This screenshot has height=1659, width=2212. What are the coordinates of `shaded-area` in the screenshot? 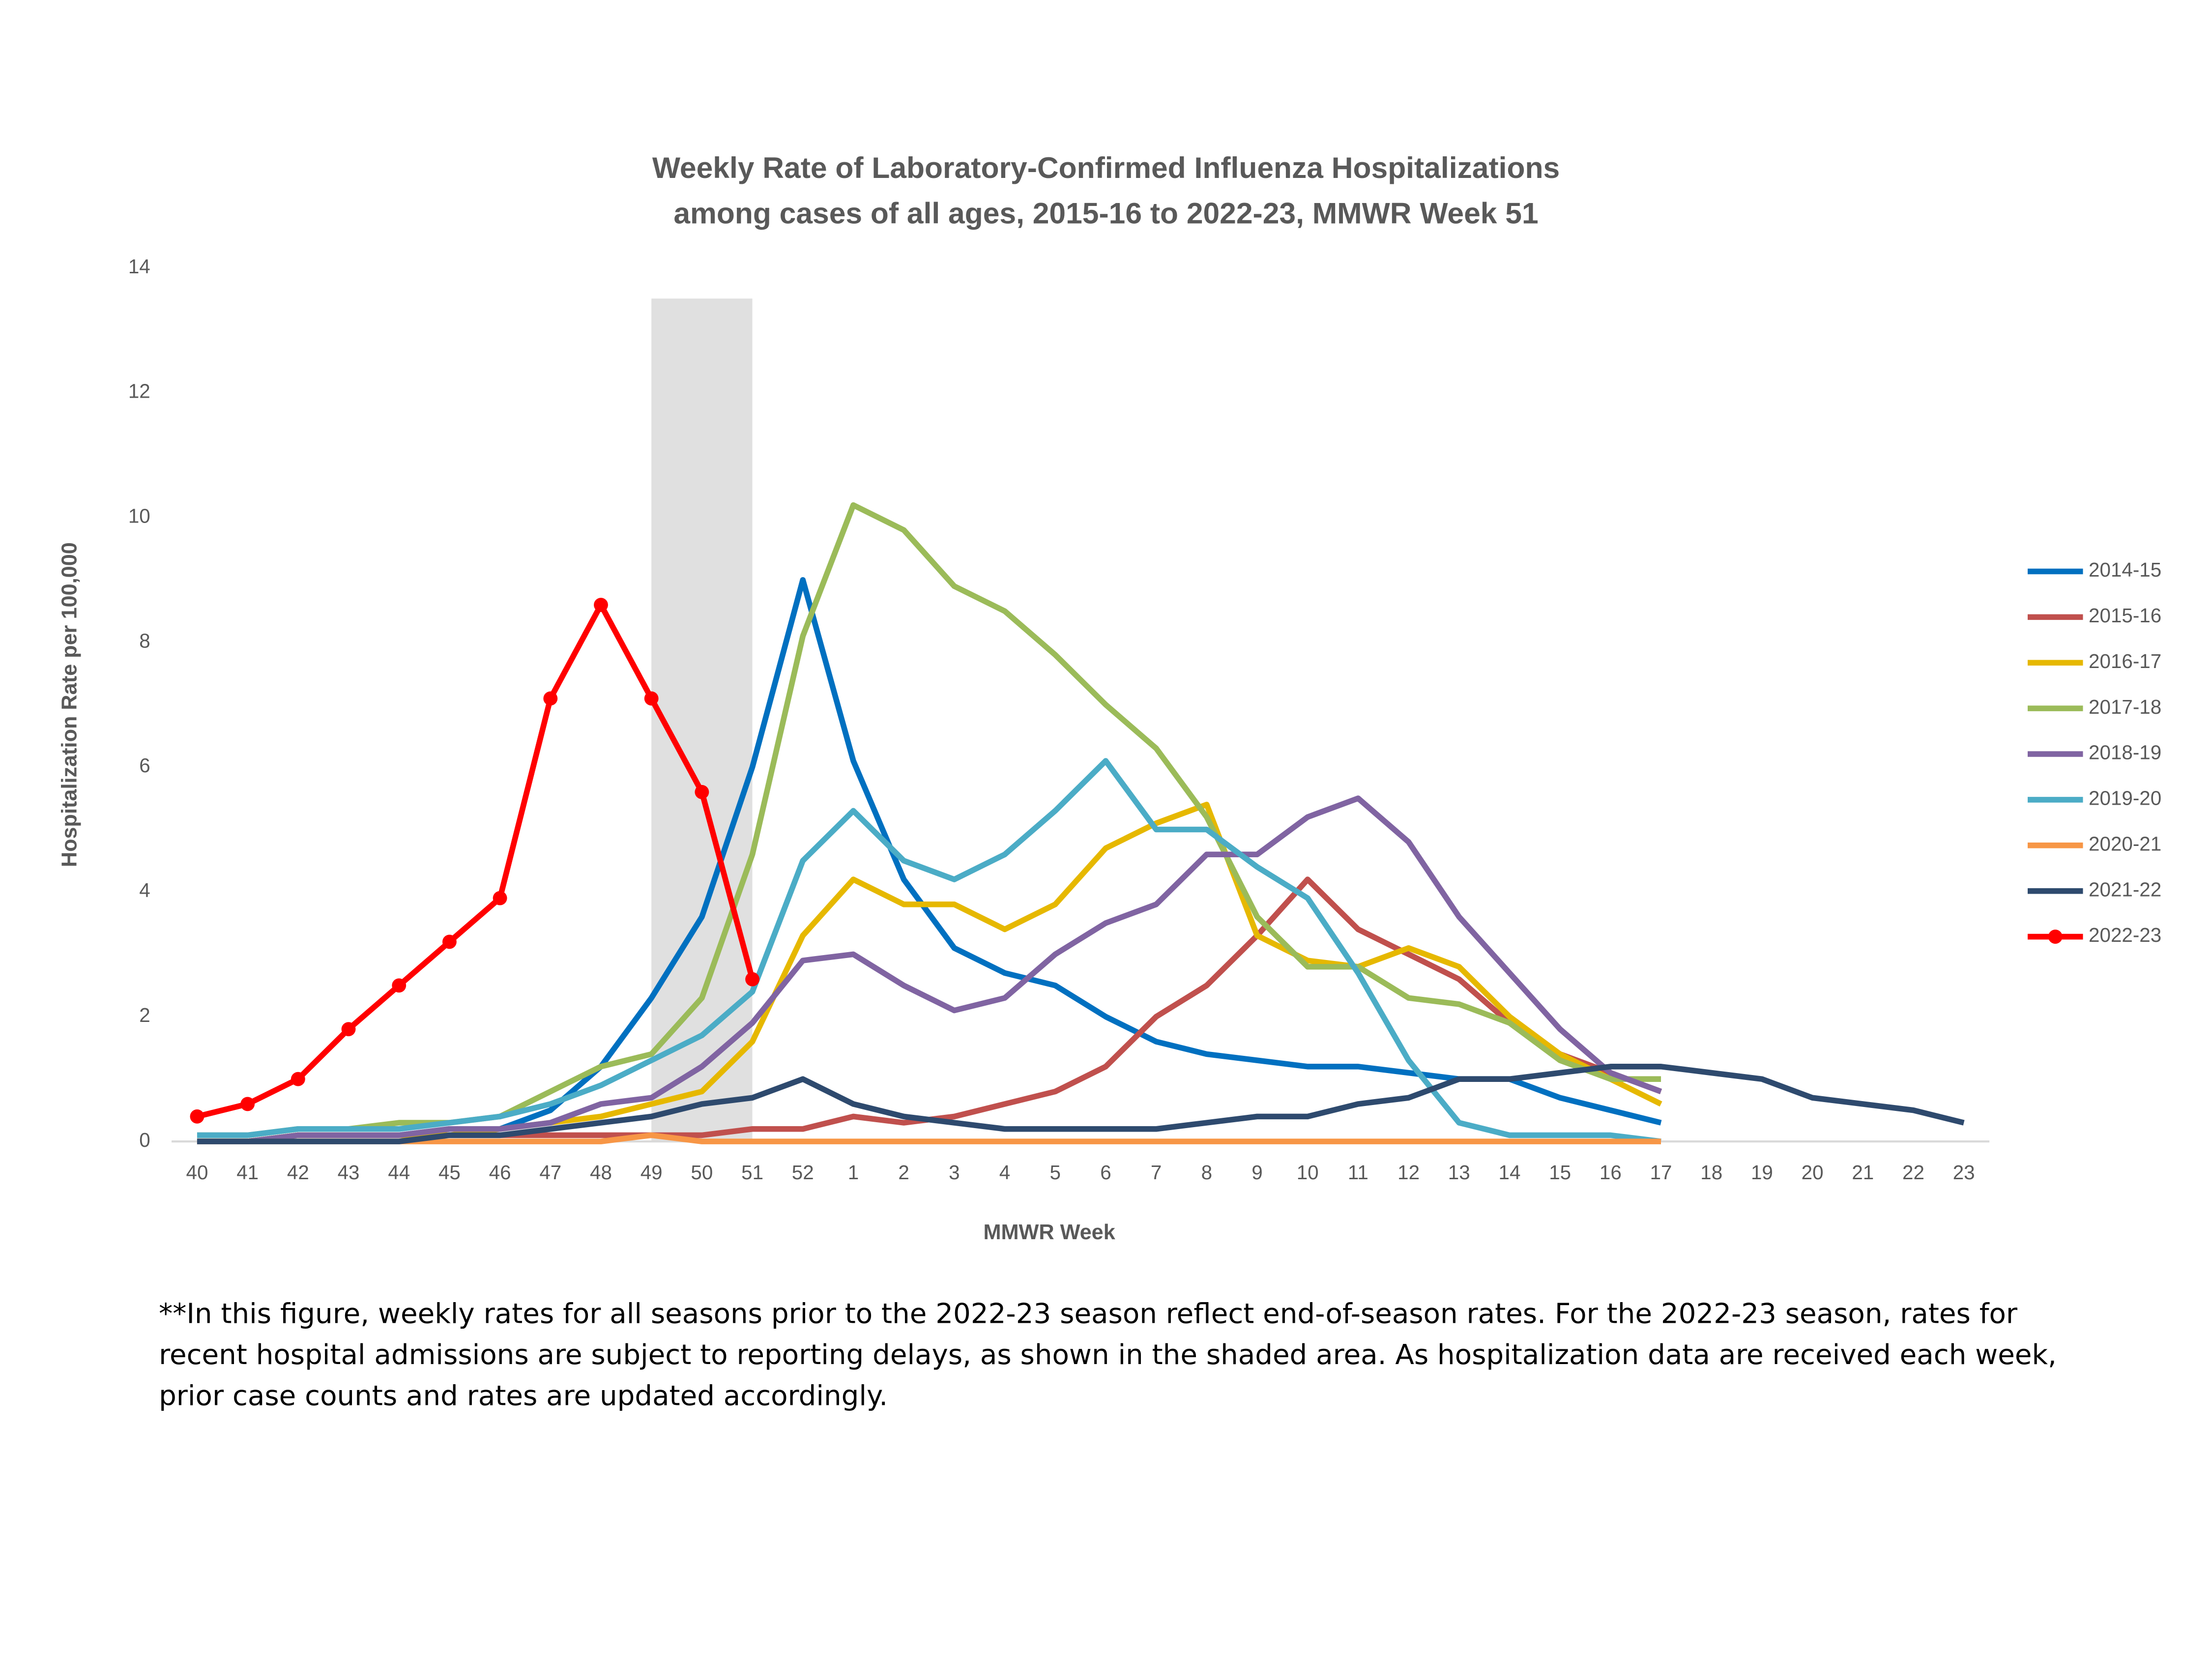 It's located at (702, 720).